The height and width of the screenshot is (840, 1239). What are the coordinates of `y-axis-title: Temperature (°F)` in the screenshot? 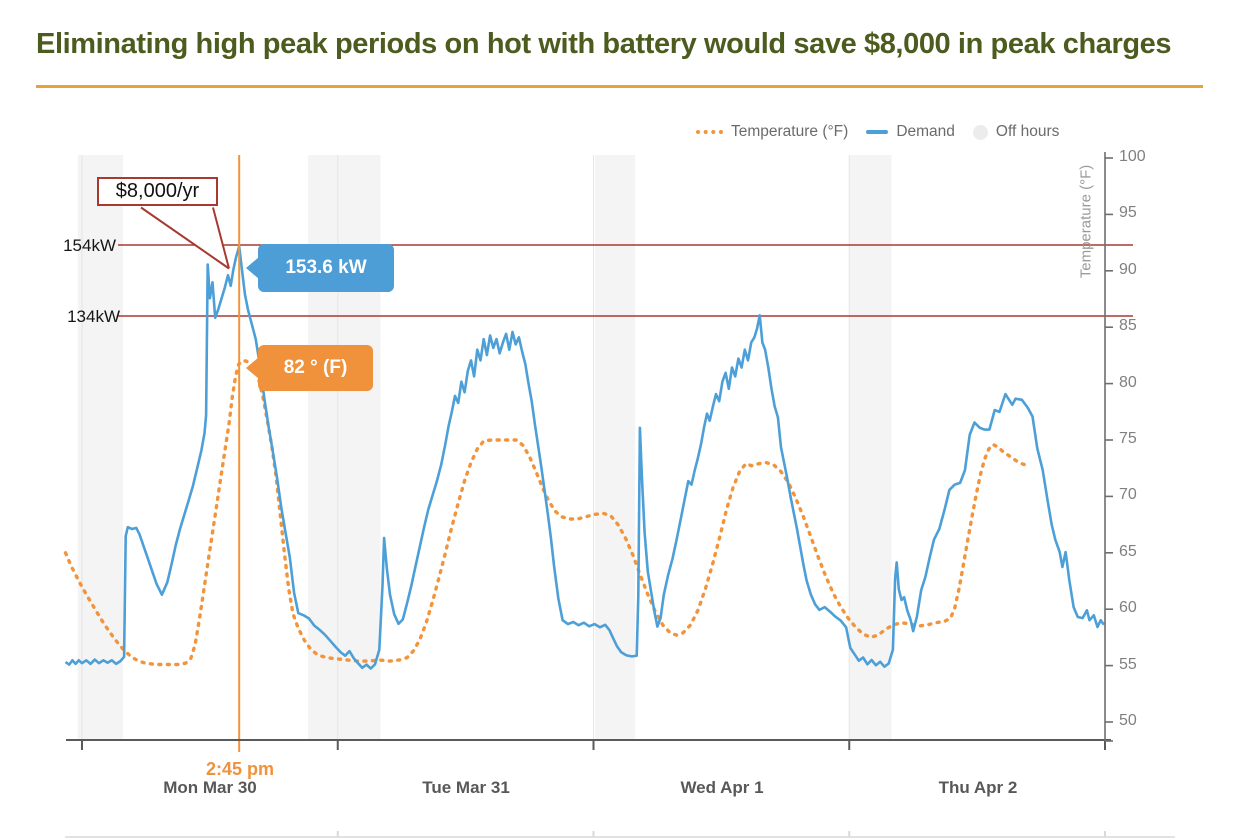 It's located at (1086, 221).